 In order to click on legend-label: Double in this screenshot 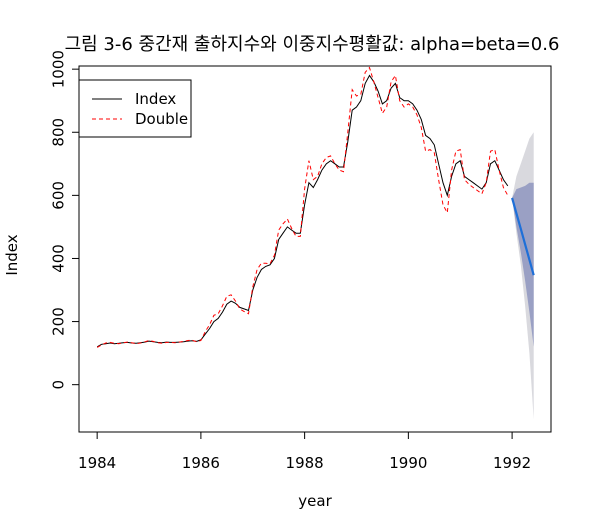, I will do `click(161, 119)`.